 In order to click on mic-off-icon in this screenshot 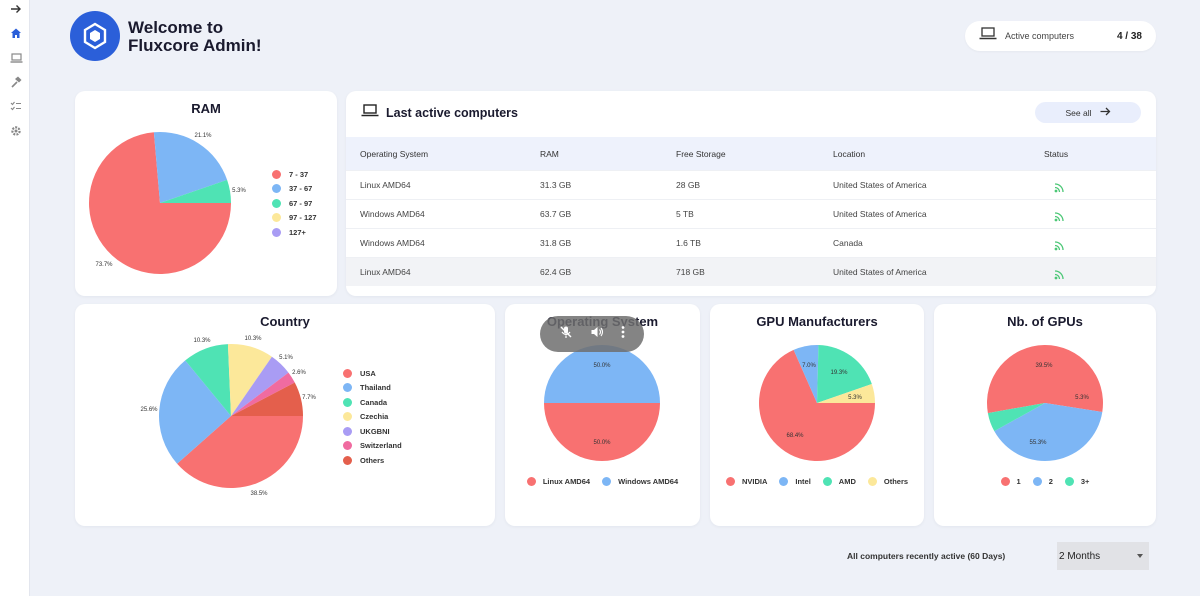, I will do `click(566, 334)`.